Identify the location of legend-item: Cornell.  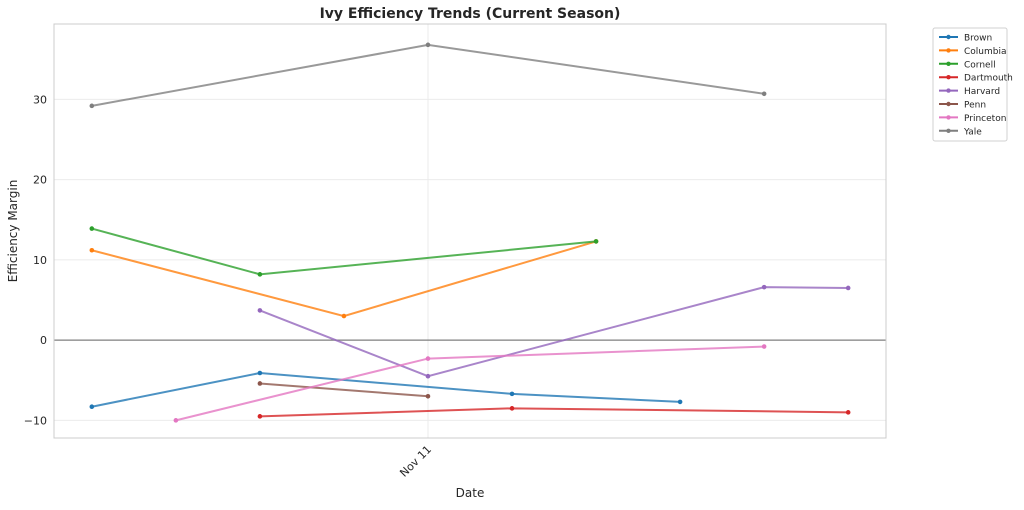
(967, 65).